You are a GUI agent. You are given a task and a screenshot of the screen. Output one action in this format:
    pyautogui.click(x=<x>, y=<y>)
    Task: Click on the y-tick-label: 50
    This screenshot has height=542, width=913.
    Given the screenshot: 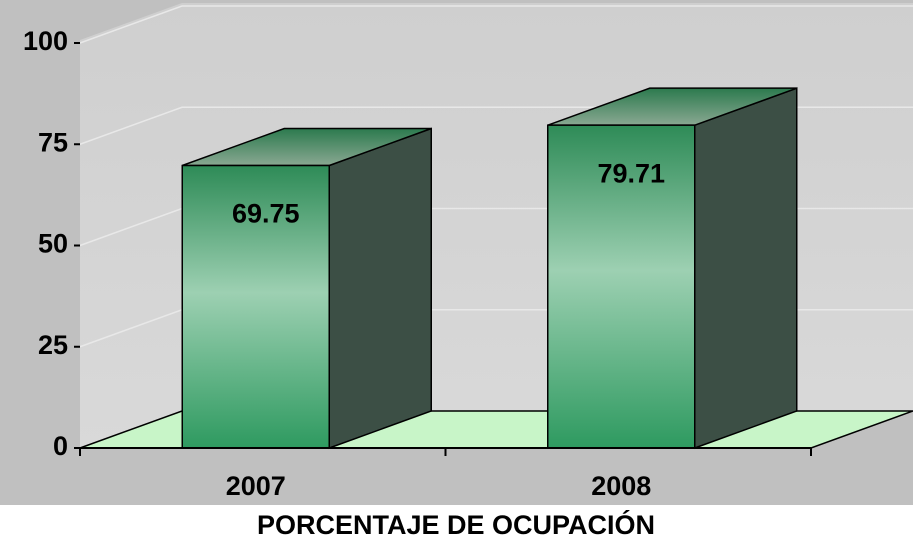 What is the action you would take?
    pyautogui.click(x=53, y=244)
    